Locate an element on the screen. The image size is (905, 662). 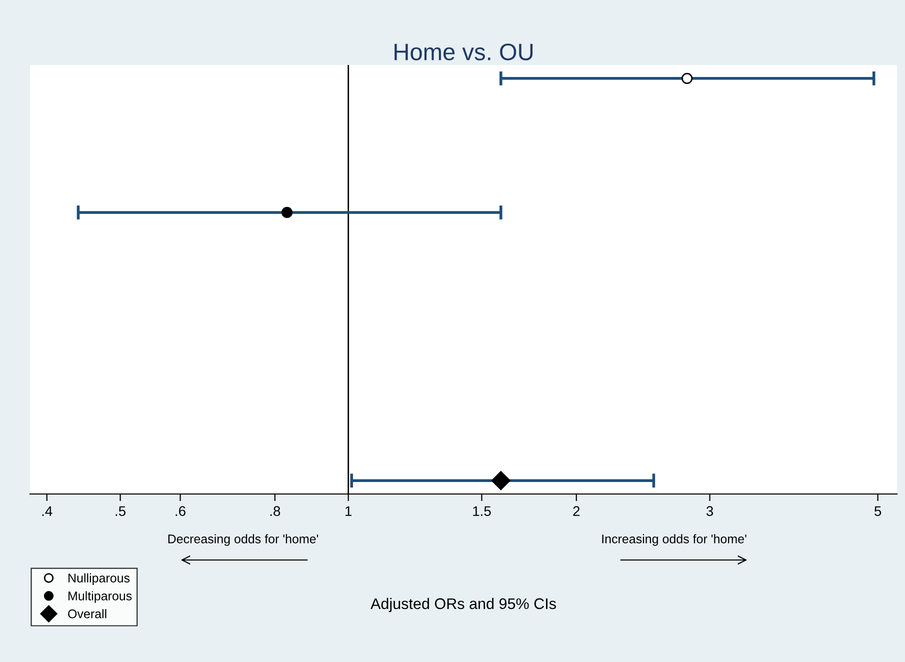
text: Decreasing odds for 'home' is located at coordinates (243, 540).